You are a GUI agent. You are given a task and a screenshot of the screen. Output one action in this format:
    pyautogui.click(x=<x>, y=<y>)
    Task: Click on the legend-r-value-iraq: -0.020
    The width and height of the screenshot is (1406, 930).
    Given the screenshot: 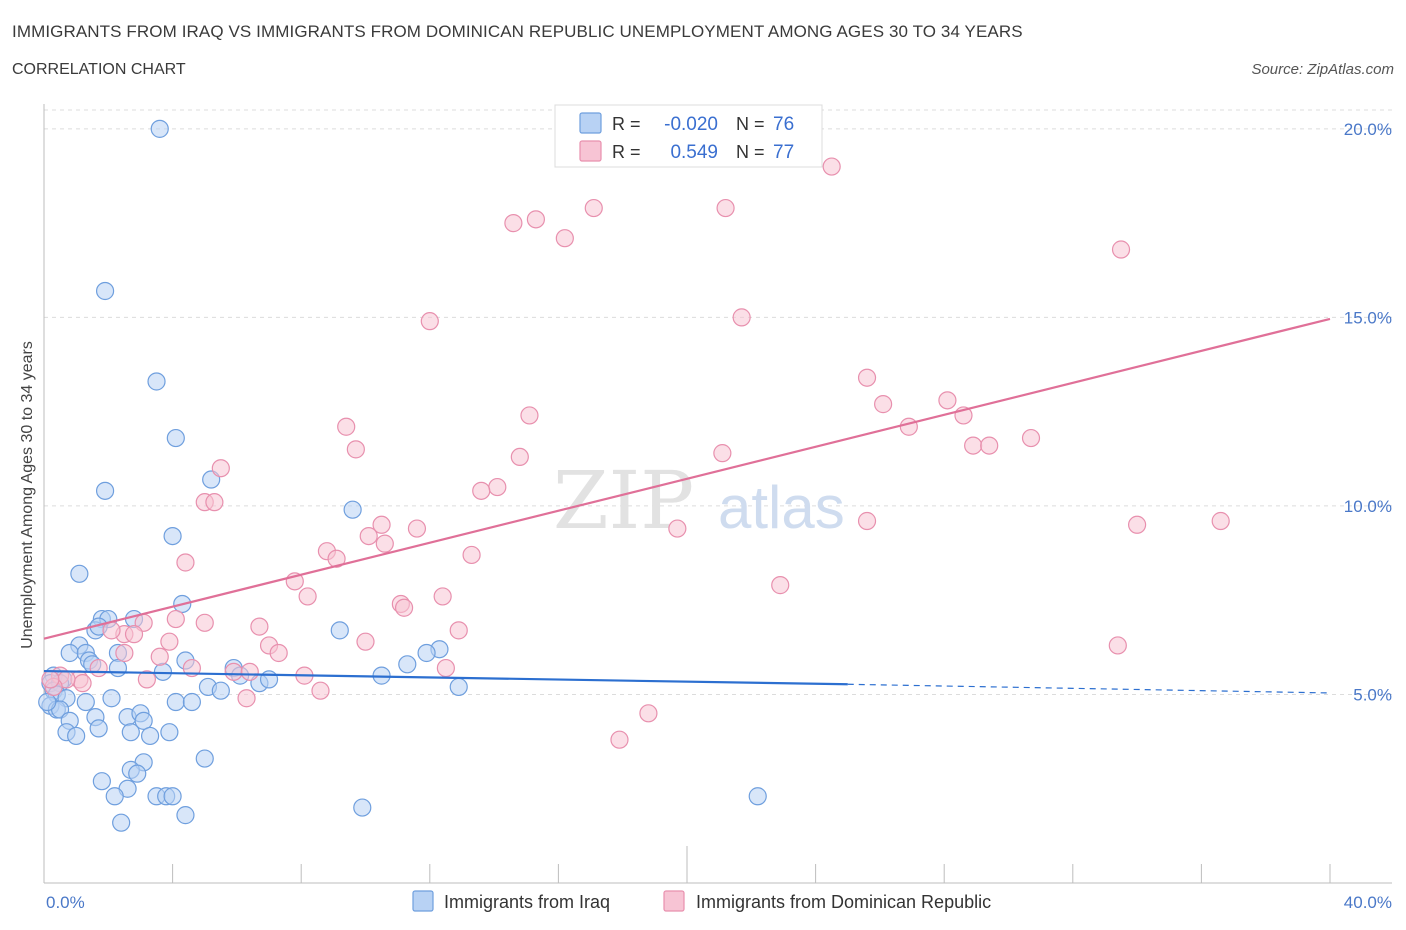 What is the action you would take?
    pyautogui.click(x=691, y=124)
    